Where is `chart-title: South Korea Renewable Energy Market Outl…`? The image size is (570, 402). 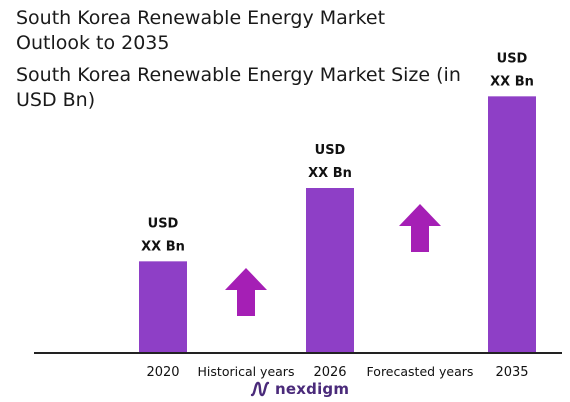 chart-title: South Korea Renewable Energy Market Outl… is located at coordinates (201, 30).